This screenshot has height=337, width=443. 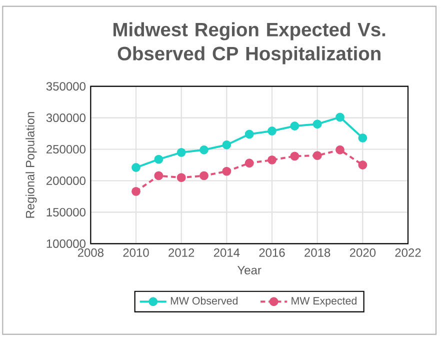 I want to click on x-tick-label: 2014, so click(x=227, y=252).